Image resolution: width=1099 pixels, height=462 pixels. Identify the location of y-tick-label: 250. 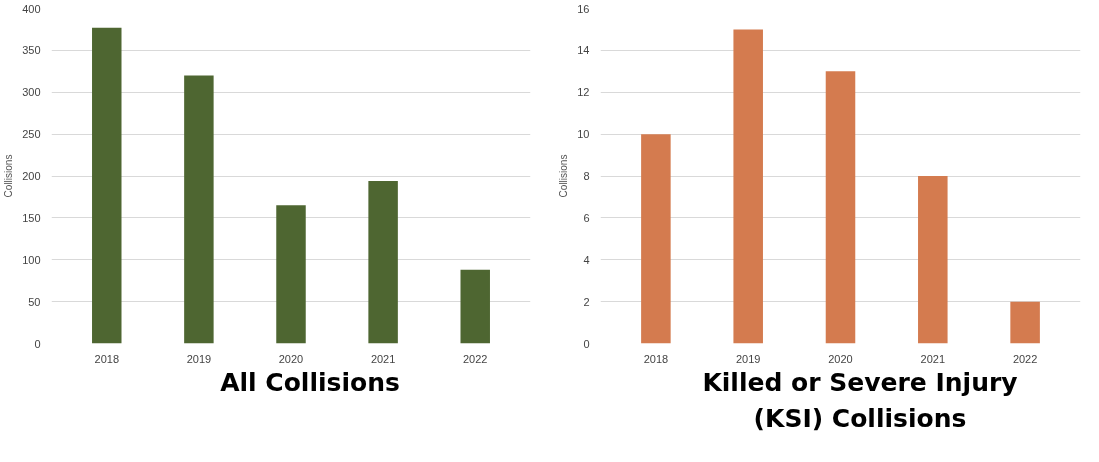
(31, 134).